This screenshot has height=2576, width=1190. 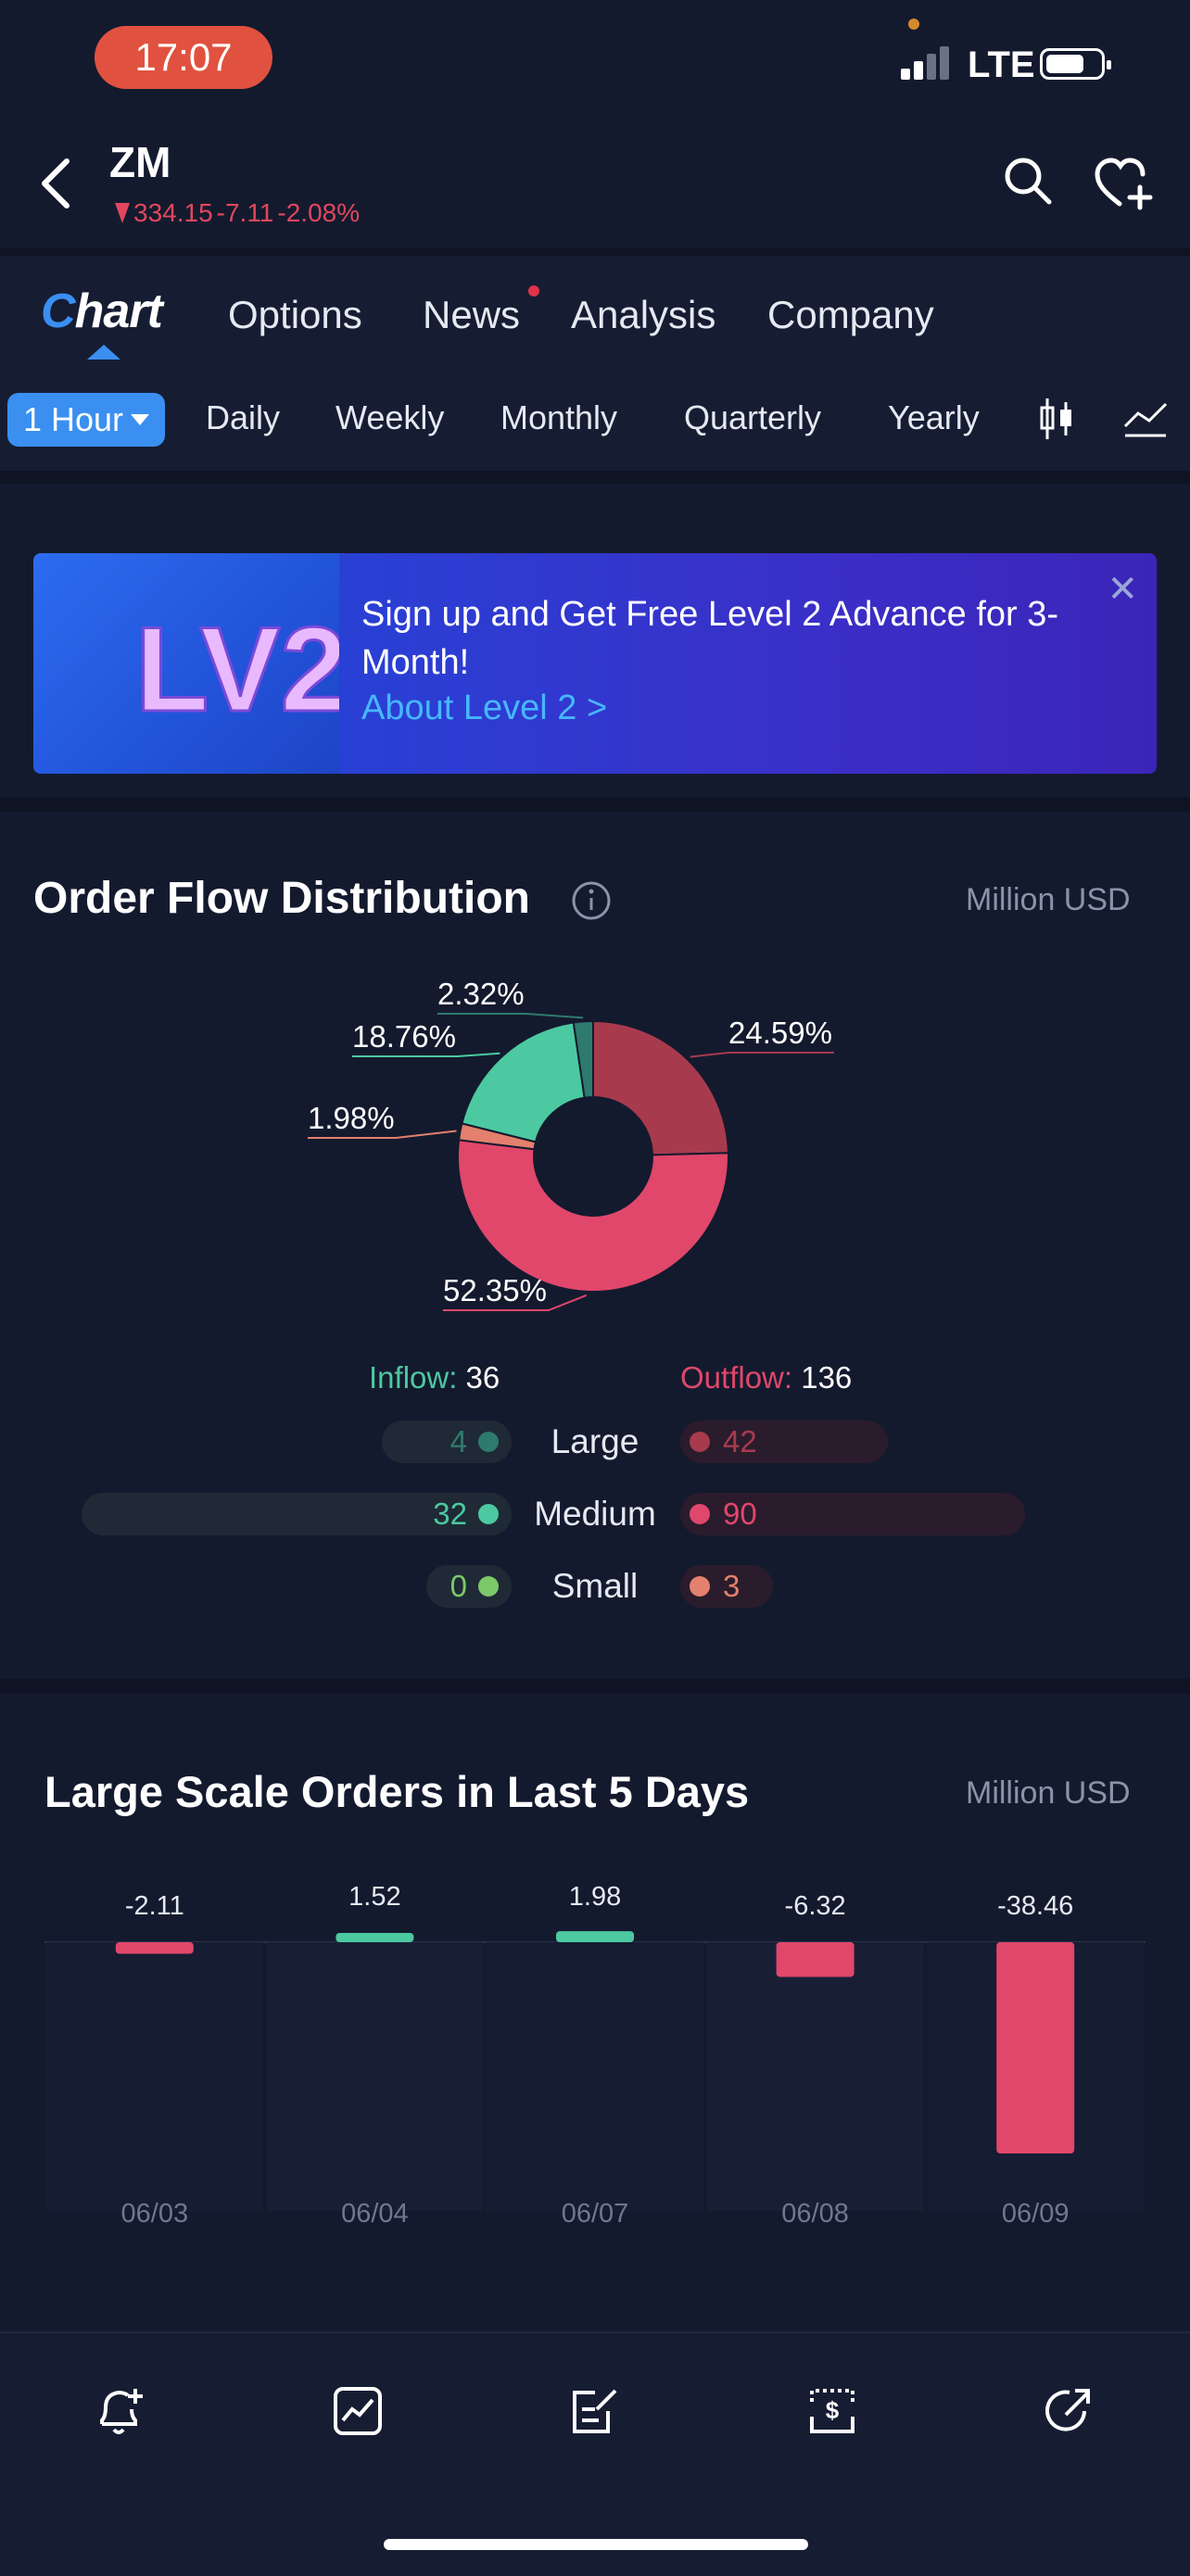 I want to click on bar-category-label: 06/03, so click(x=155, y=2214).